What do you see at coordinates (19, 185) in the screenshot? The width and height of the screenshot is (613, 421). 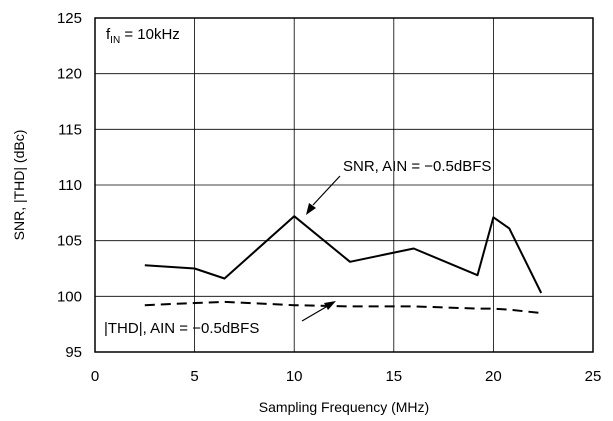 I see `y-axis-title: SNR, |THD| (dBc)` at bounding box center [19, 185].